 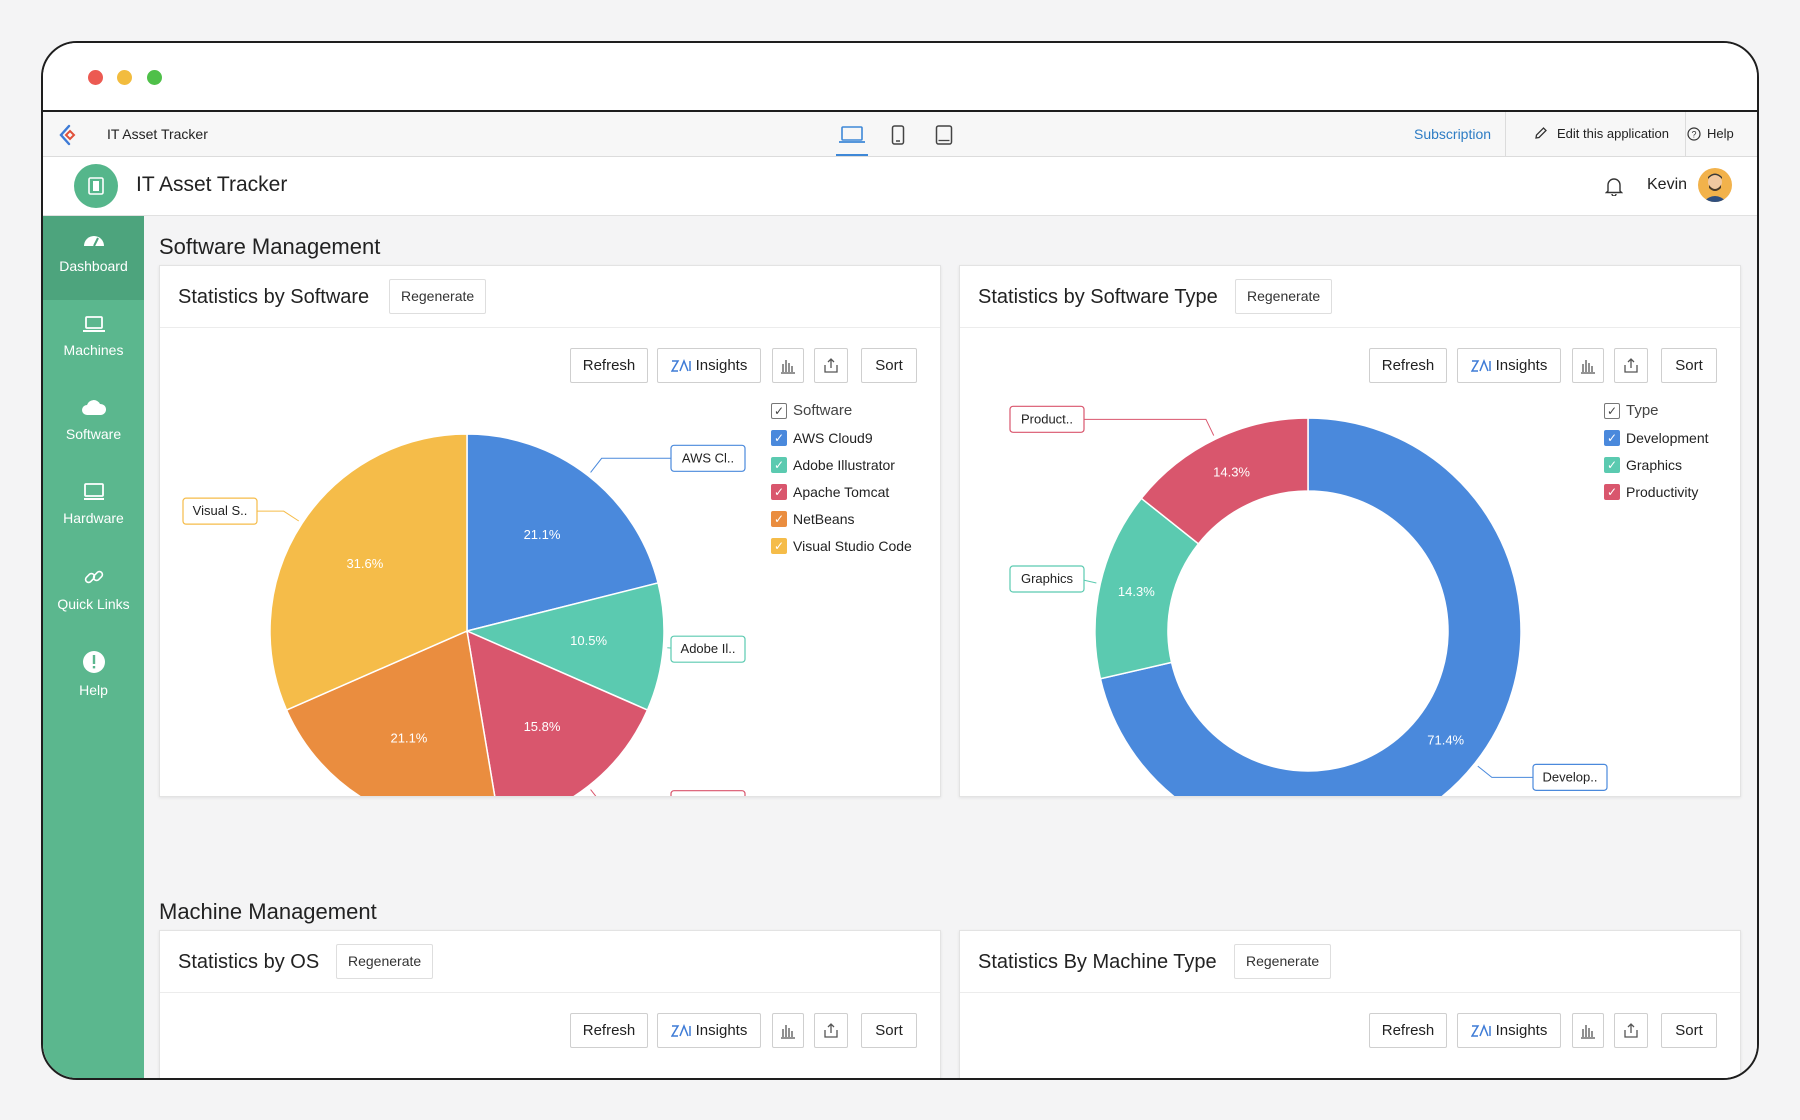 What do you see at coordinates (1453, 134) in the screenshot?
I see `subscription-link: Subscription` at bounding box center [1453, 134].